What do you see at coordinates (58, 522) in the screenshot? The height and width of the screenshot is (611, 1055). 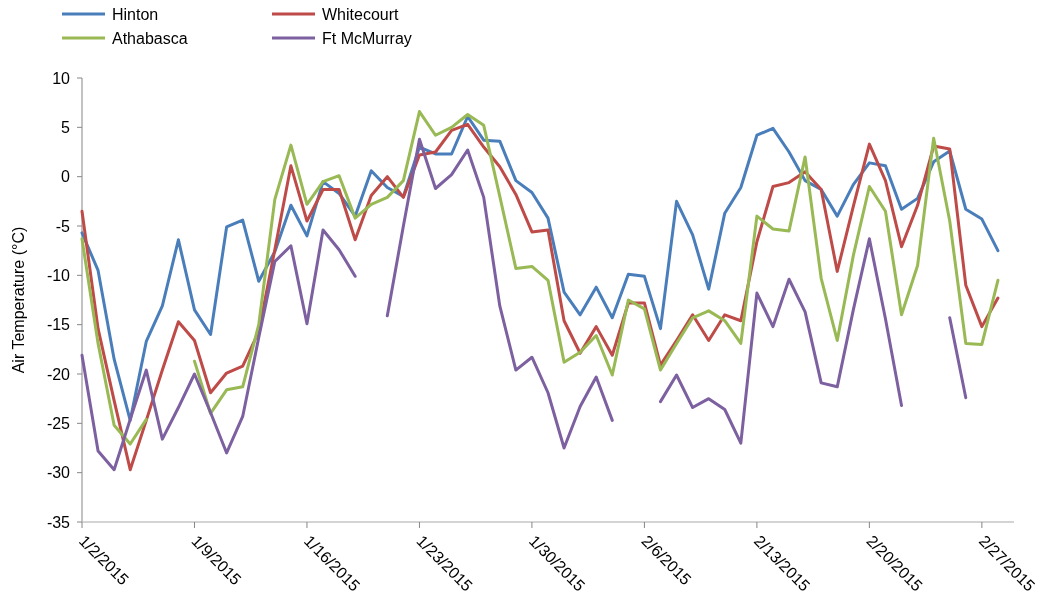 I see `y-tick-label: -35` at bounding box center [58, 522].